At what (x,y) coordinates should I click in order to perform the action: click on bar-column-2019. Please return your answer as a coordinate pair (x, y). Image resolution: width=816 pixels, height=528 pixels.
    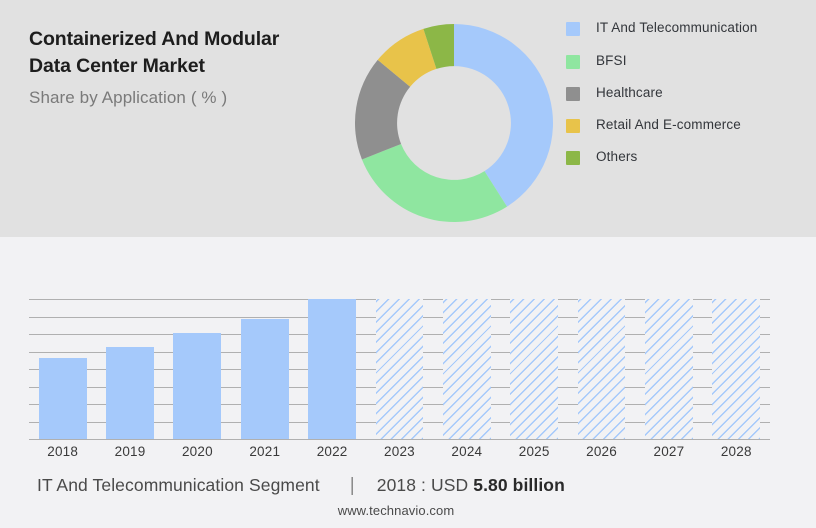
    Looking at the image, I should click on (129, 369).